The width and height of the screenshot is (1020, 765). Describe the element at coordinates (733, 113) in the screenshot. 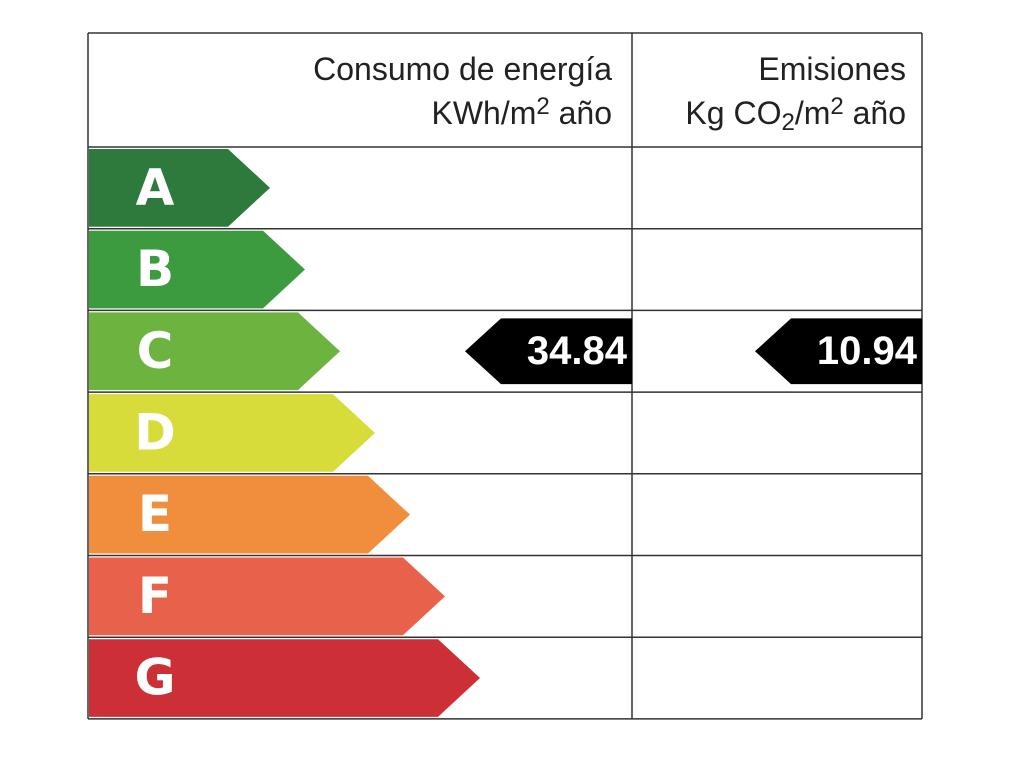

I see `unit-part: Kg CO` at that location.